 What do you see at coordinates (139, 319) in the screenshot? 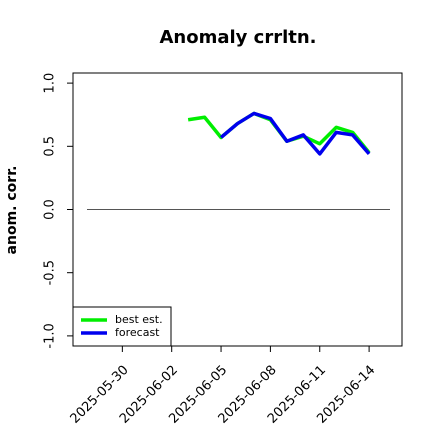
I see `legend-label: best est.` at bounding box center [139, 319].